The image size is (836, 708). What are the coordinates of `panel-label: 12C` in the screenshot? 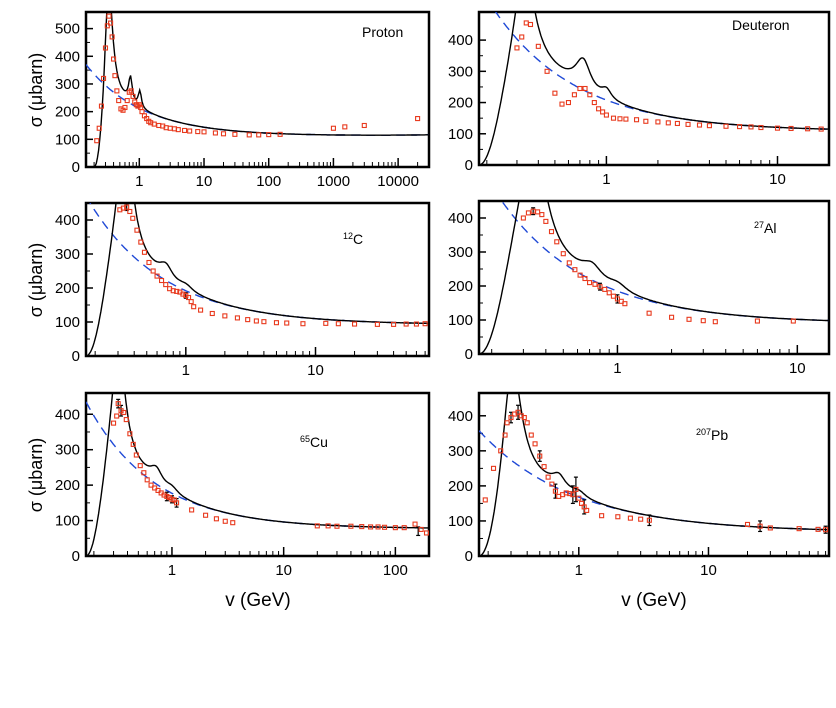 It's located at (353, 239).